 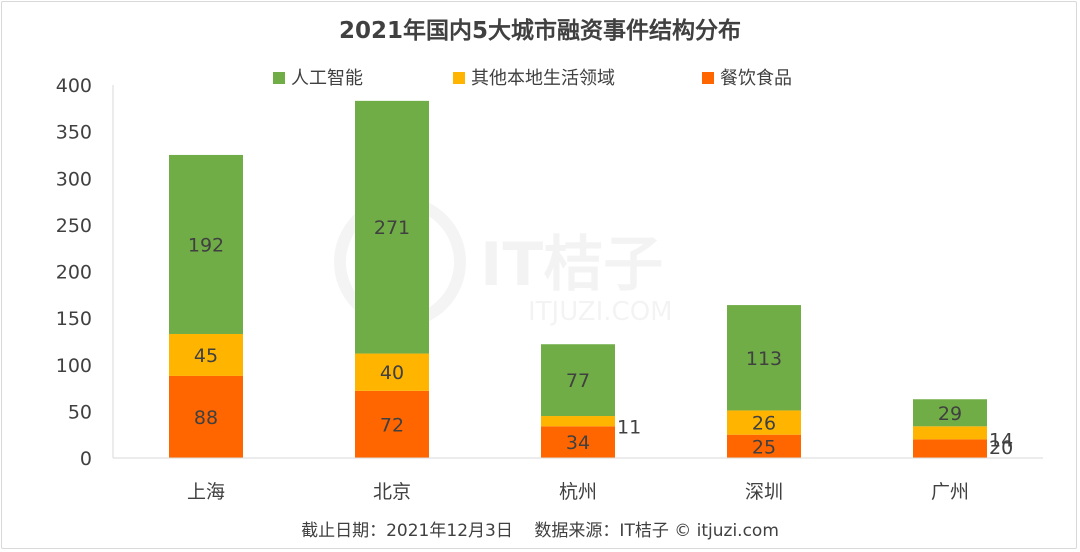 I want to click on data-label: 45, so click(x=206, y=356).